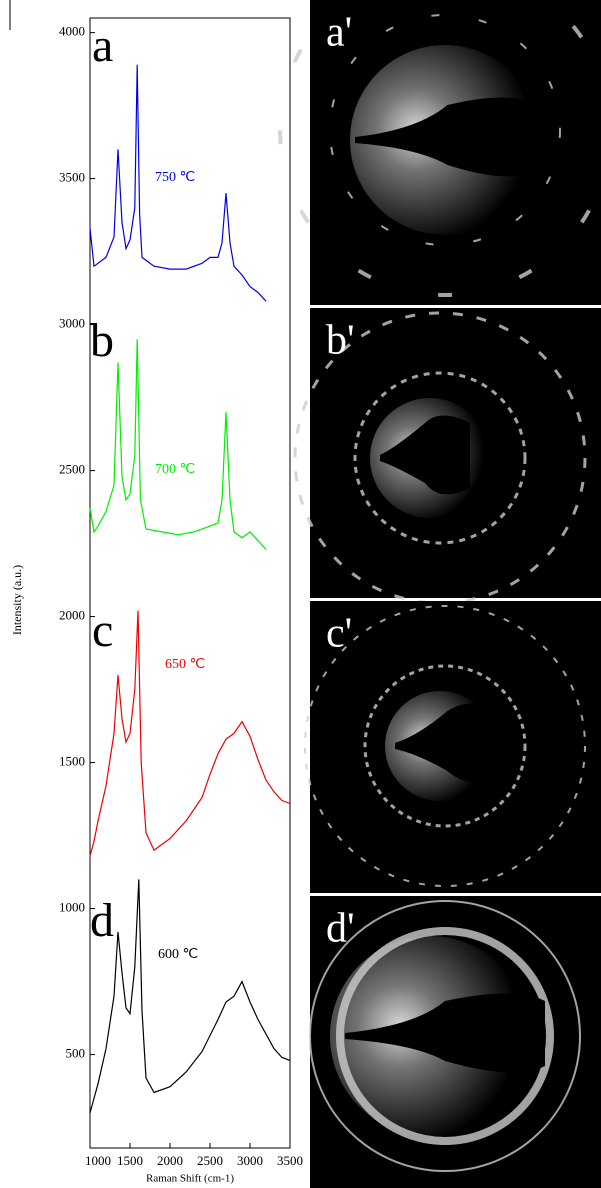  I want to click on x-tick-label: 2500, so click(210, 1160).